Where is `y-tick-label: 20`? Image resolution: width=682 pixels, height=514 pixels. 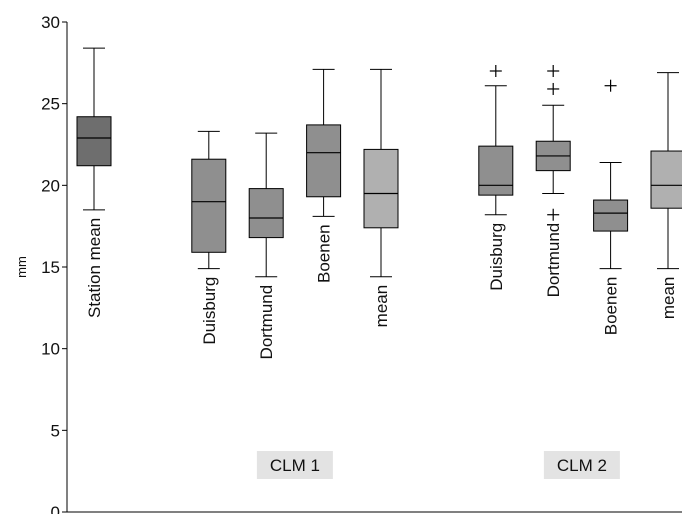 y-tick-label: 20 is located at coordinates (50, 185).